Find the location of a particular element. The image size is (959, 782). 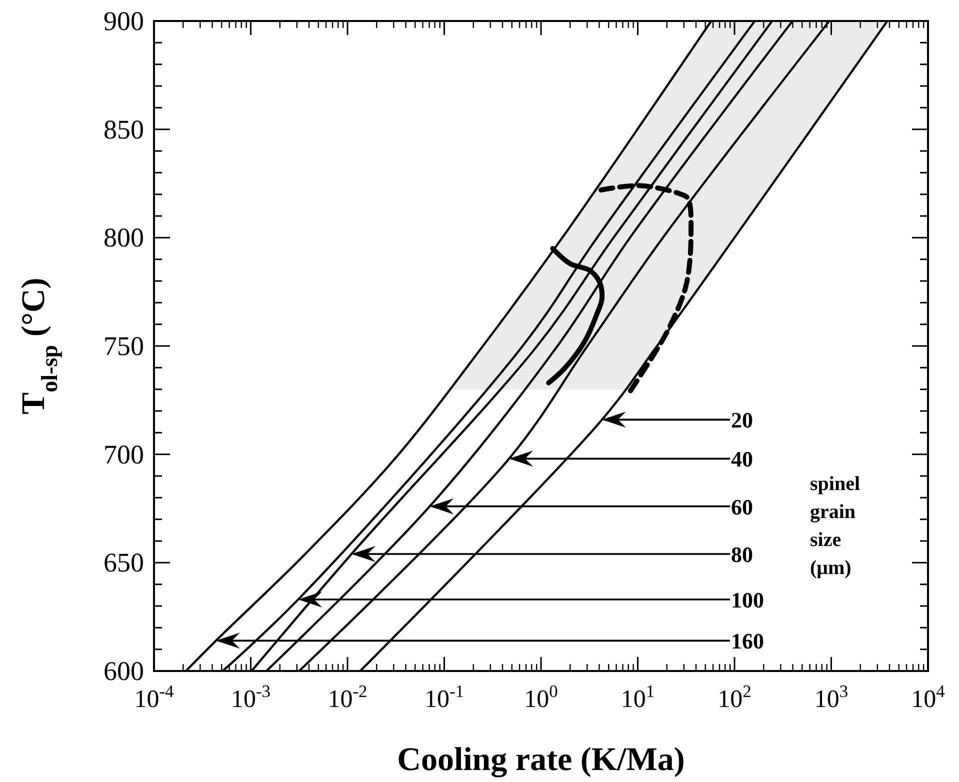

annotation: 160 is located at coordinates (747, 641).